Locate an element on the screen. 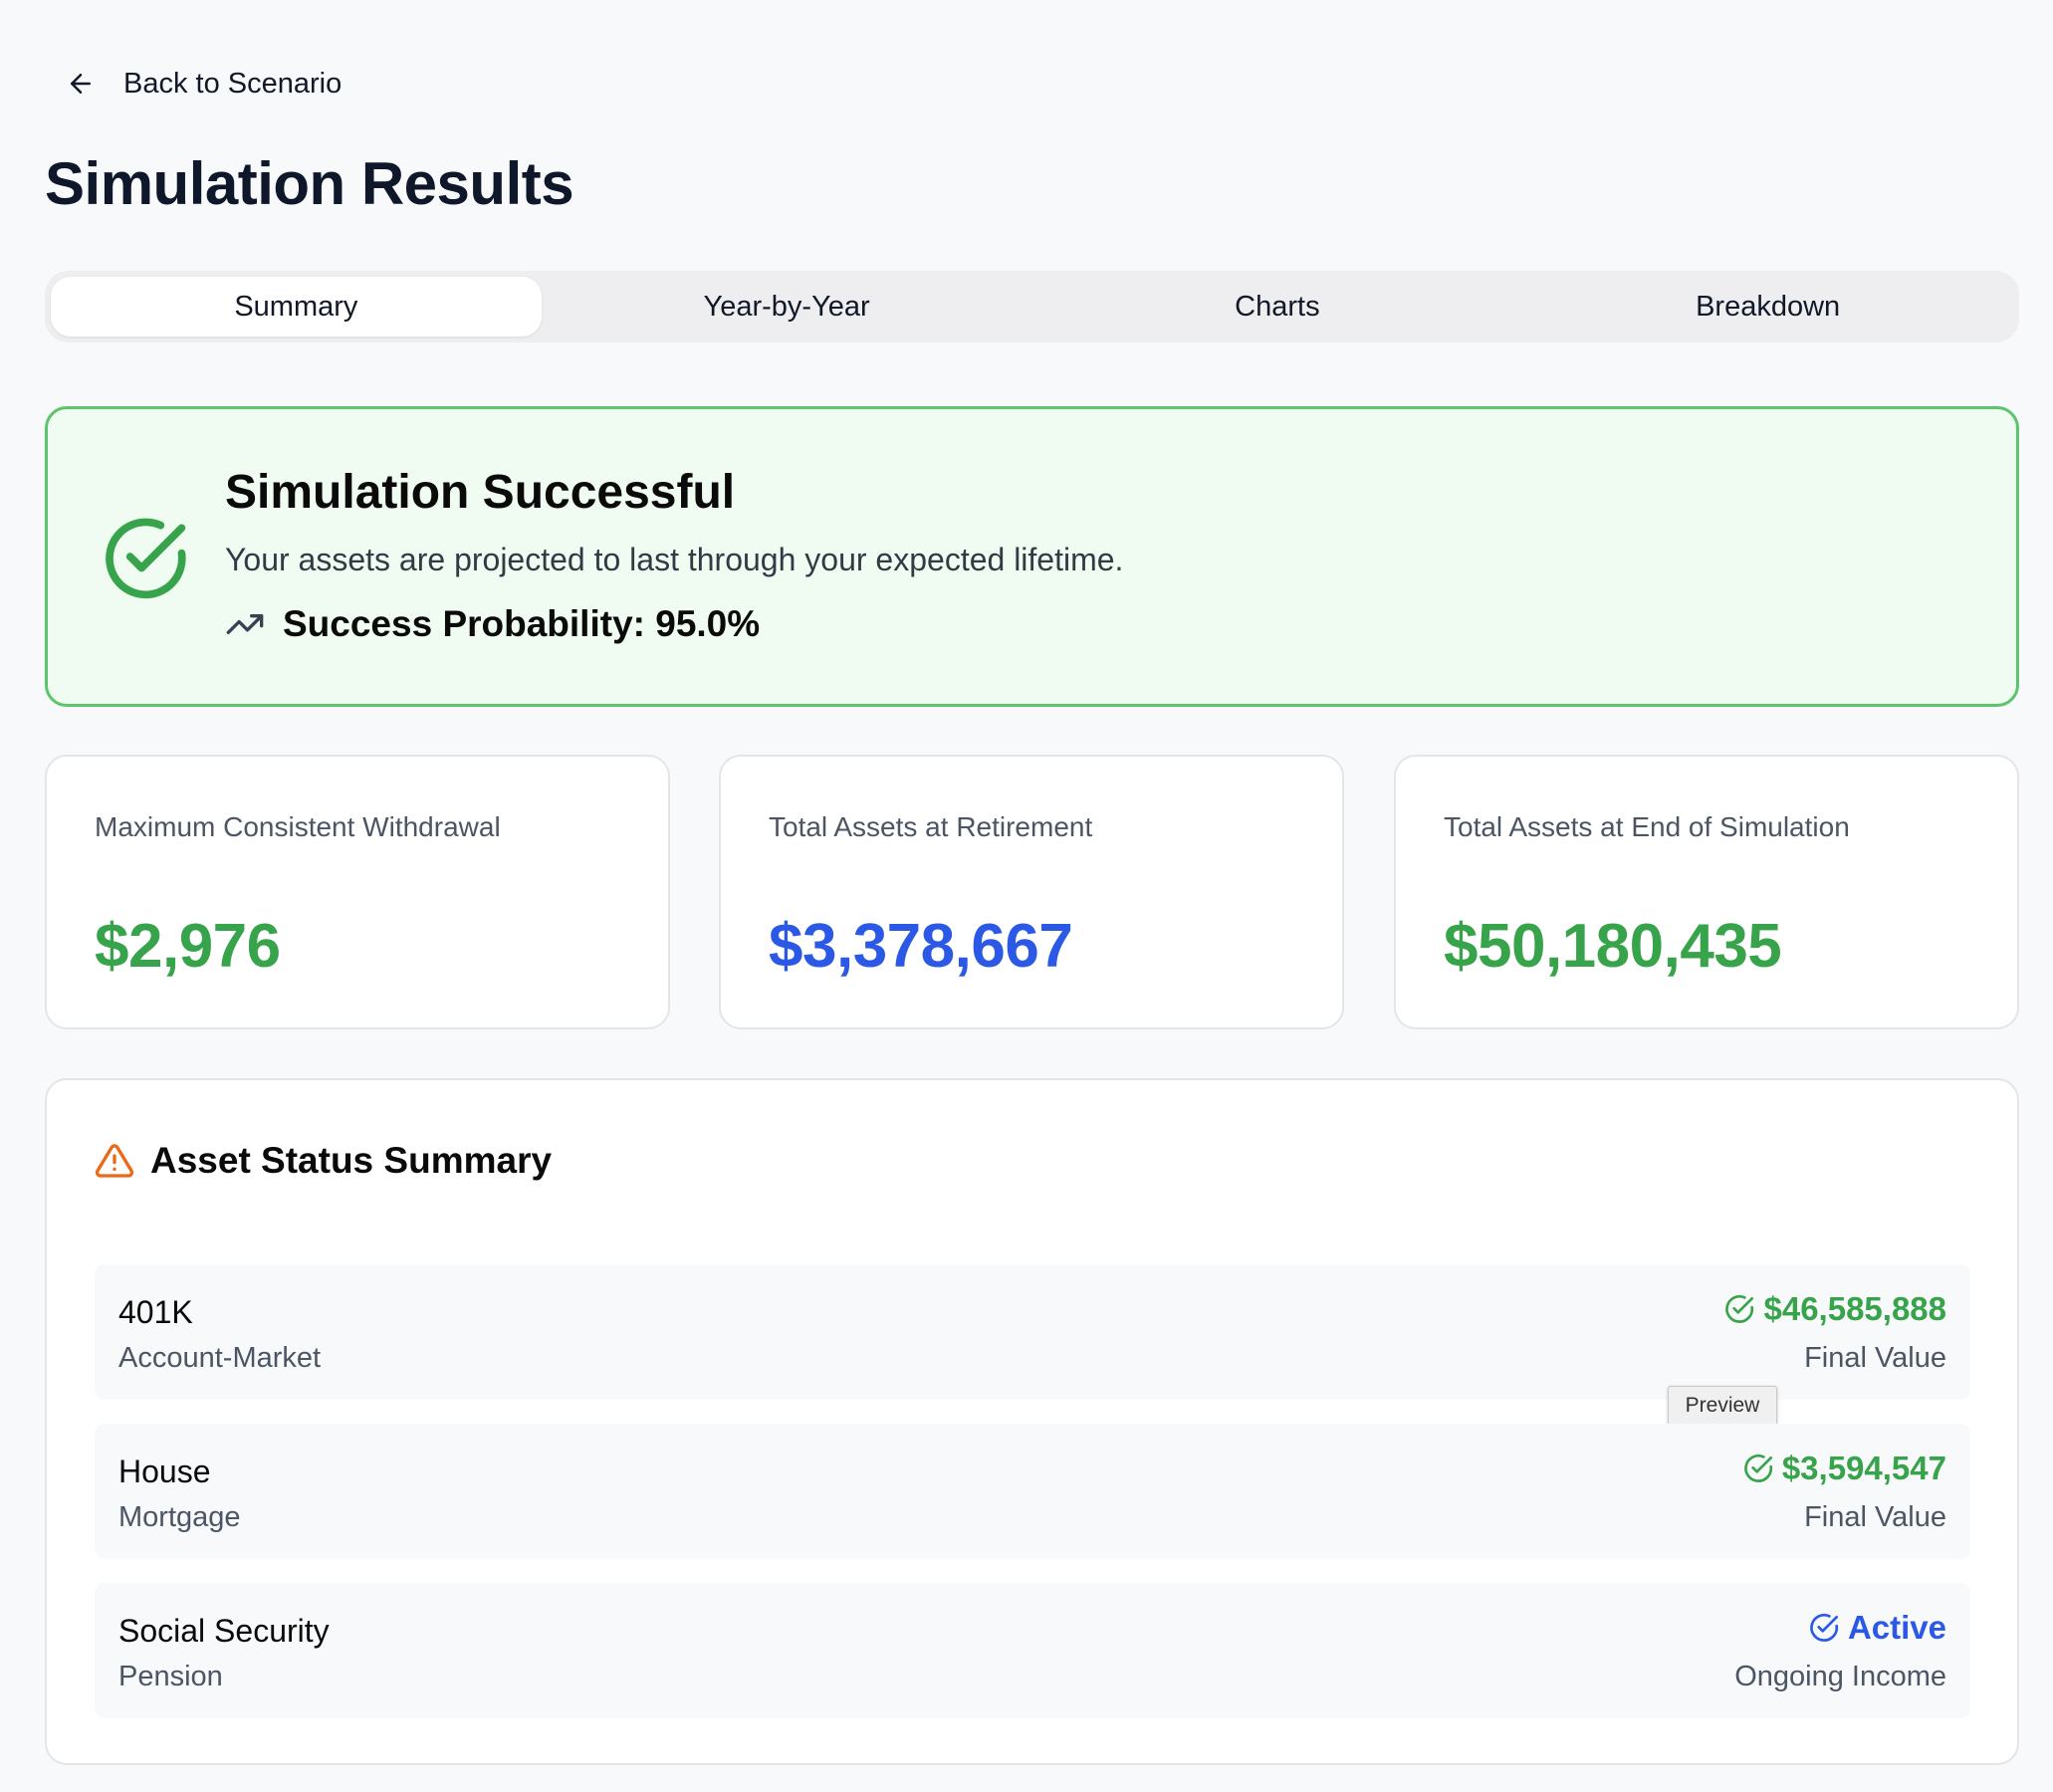  tab-charts: Charts is located at coordinates (1277, 307).